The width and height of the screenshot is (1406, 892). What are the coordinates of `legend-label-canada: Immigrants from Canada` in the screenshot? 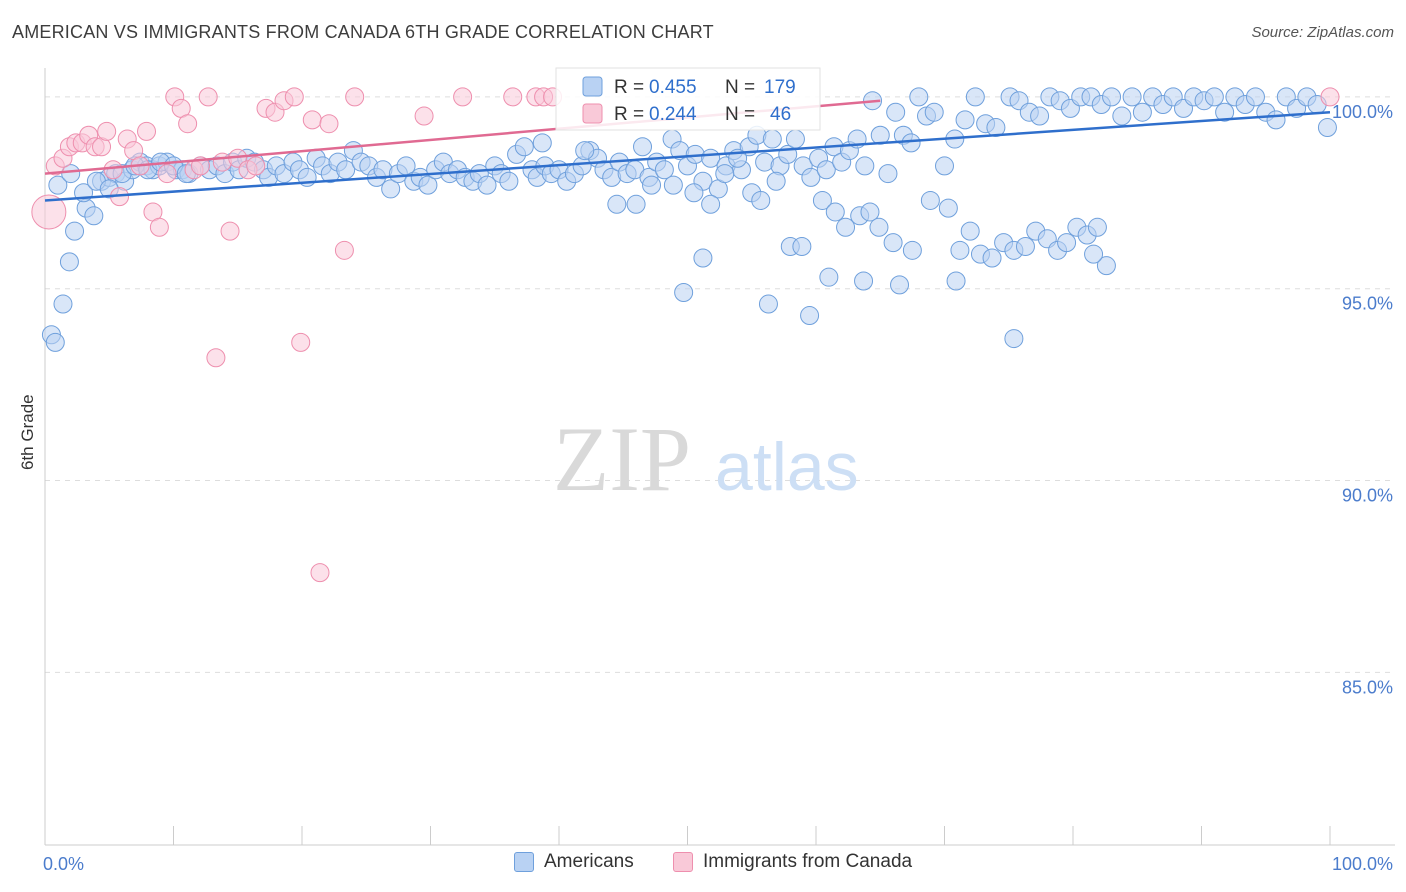 It's located at (808, 861).